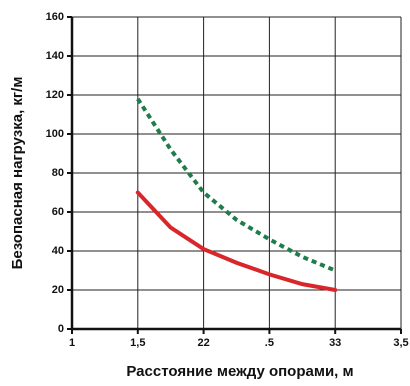  Describe the element at coordinates (58, 173) in the screenshot. I see `y-tick-label: 80` at that location.